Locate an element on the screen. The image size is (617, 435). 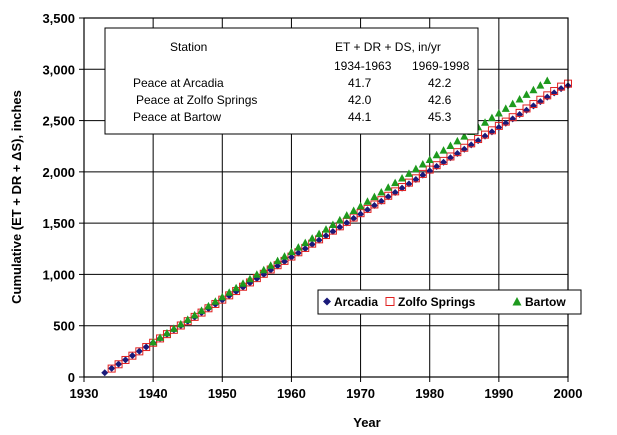
legend-marker-bartow is located at coordinates (517, 301).